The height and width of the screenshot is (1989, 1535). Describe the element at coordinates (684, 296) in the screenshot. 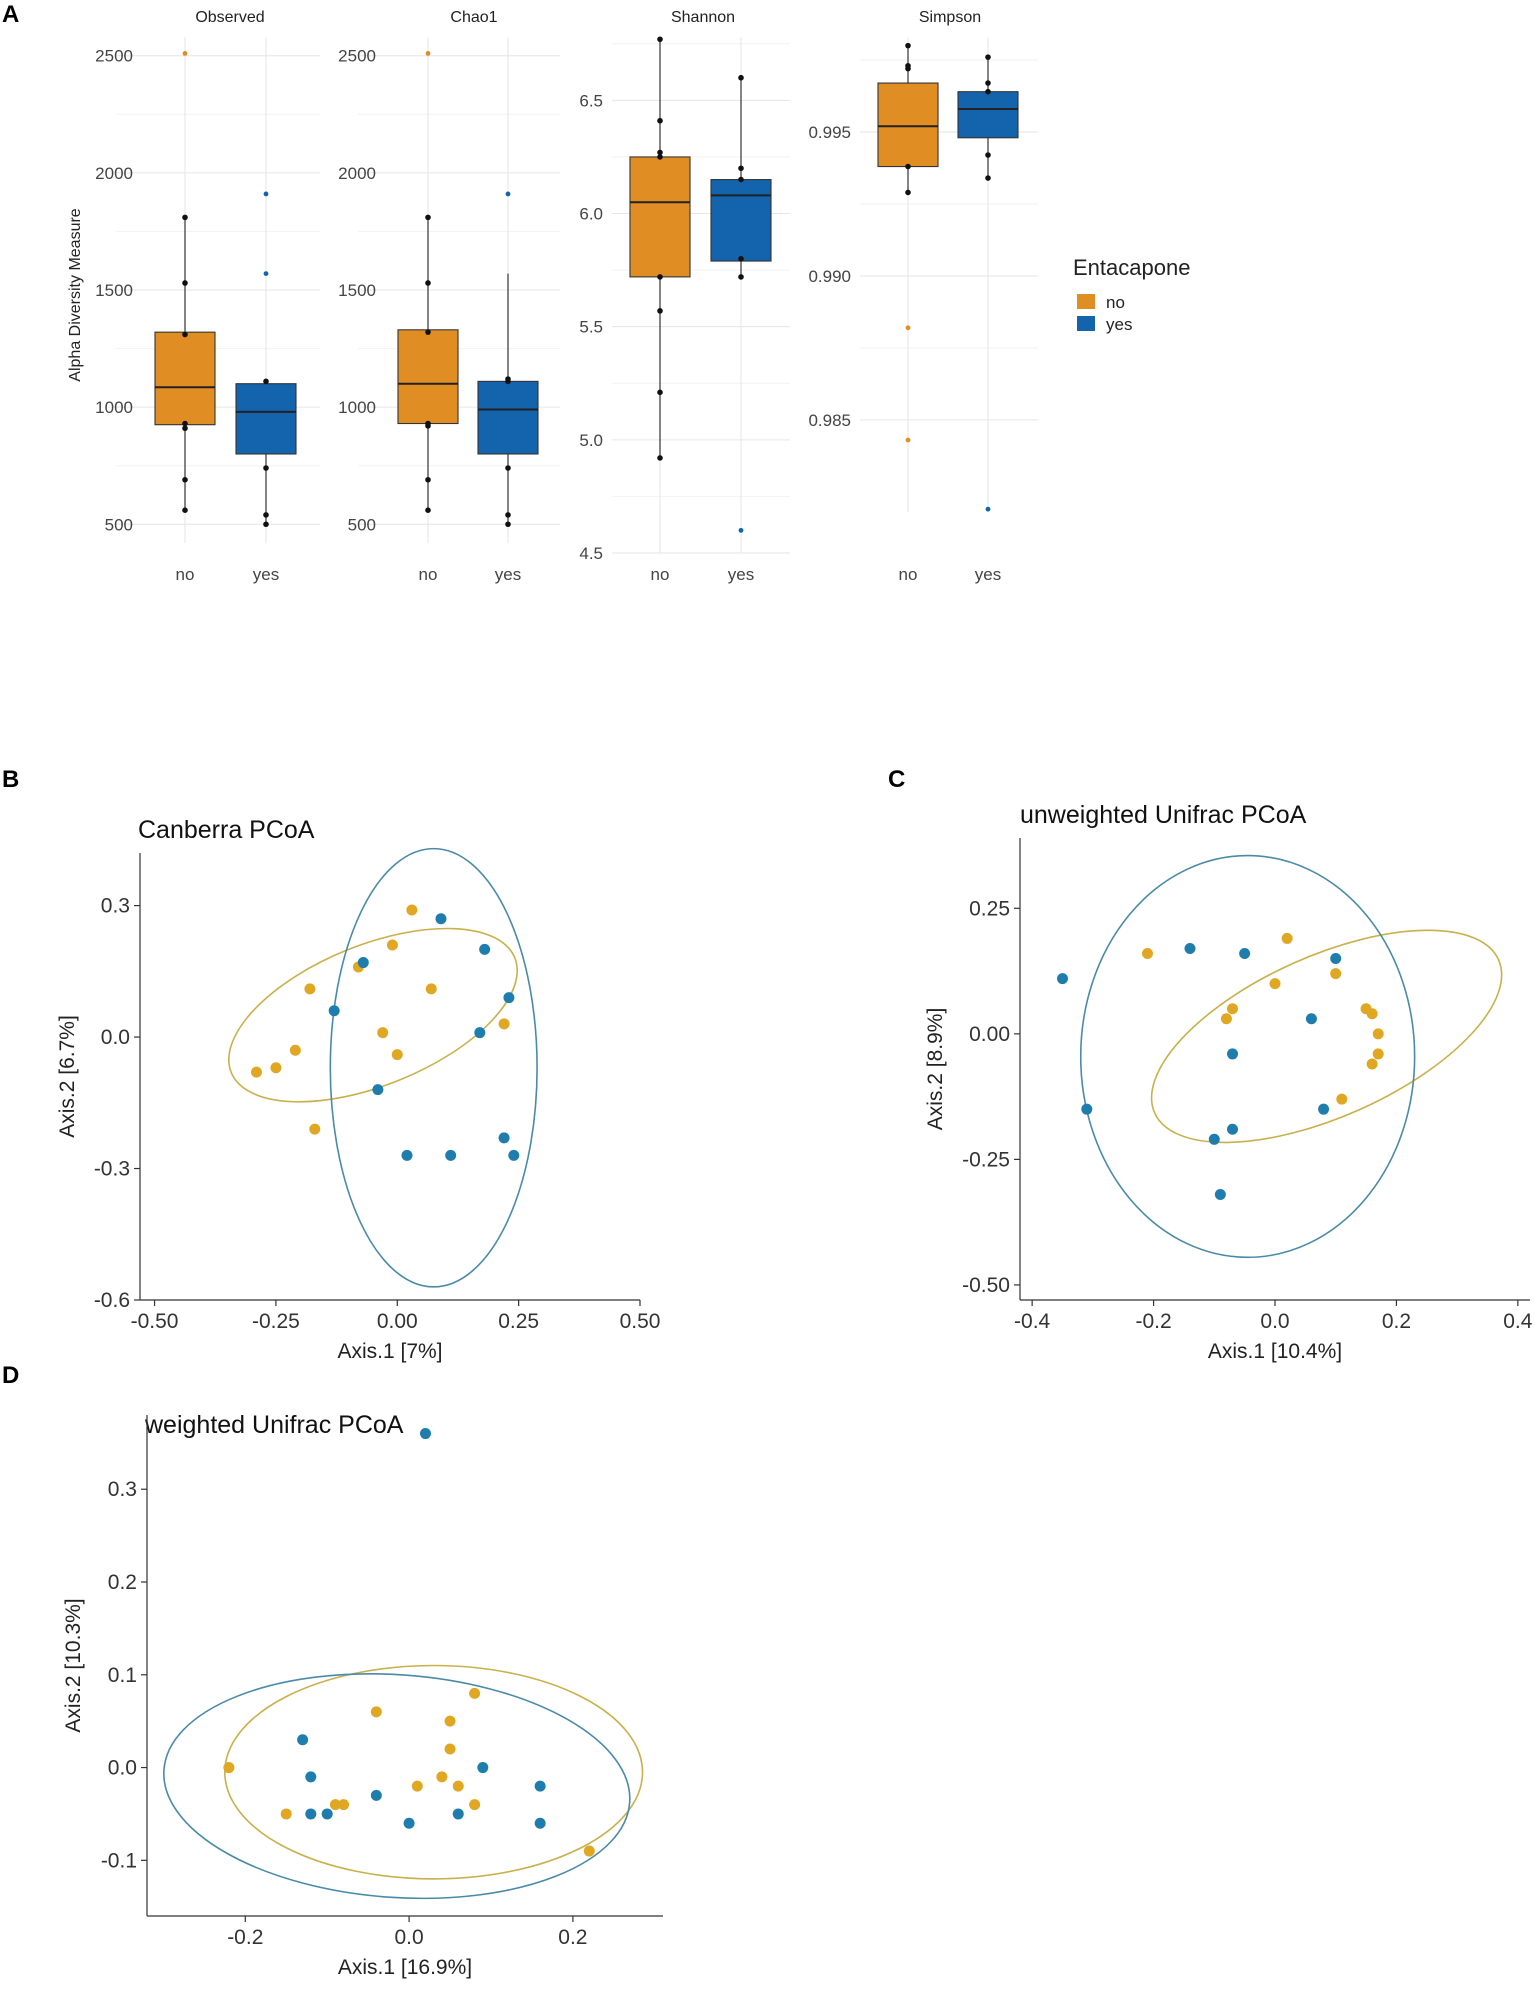

I see `facet-shannon: Shannon 4.5 5.0 5.5 6.0 6.5 no yes` at that location.